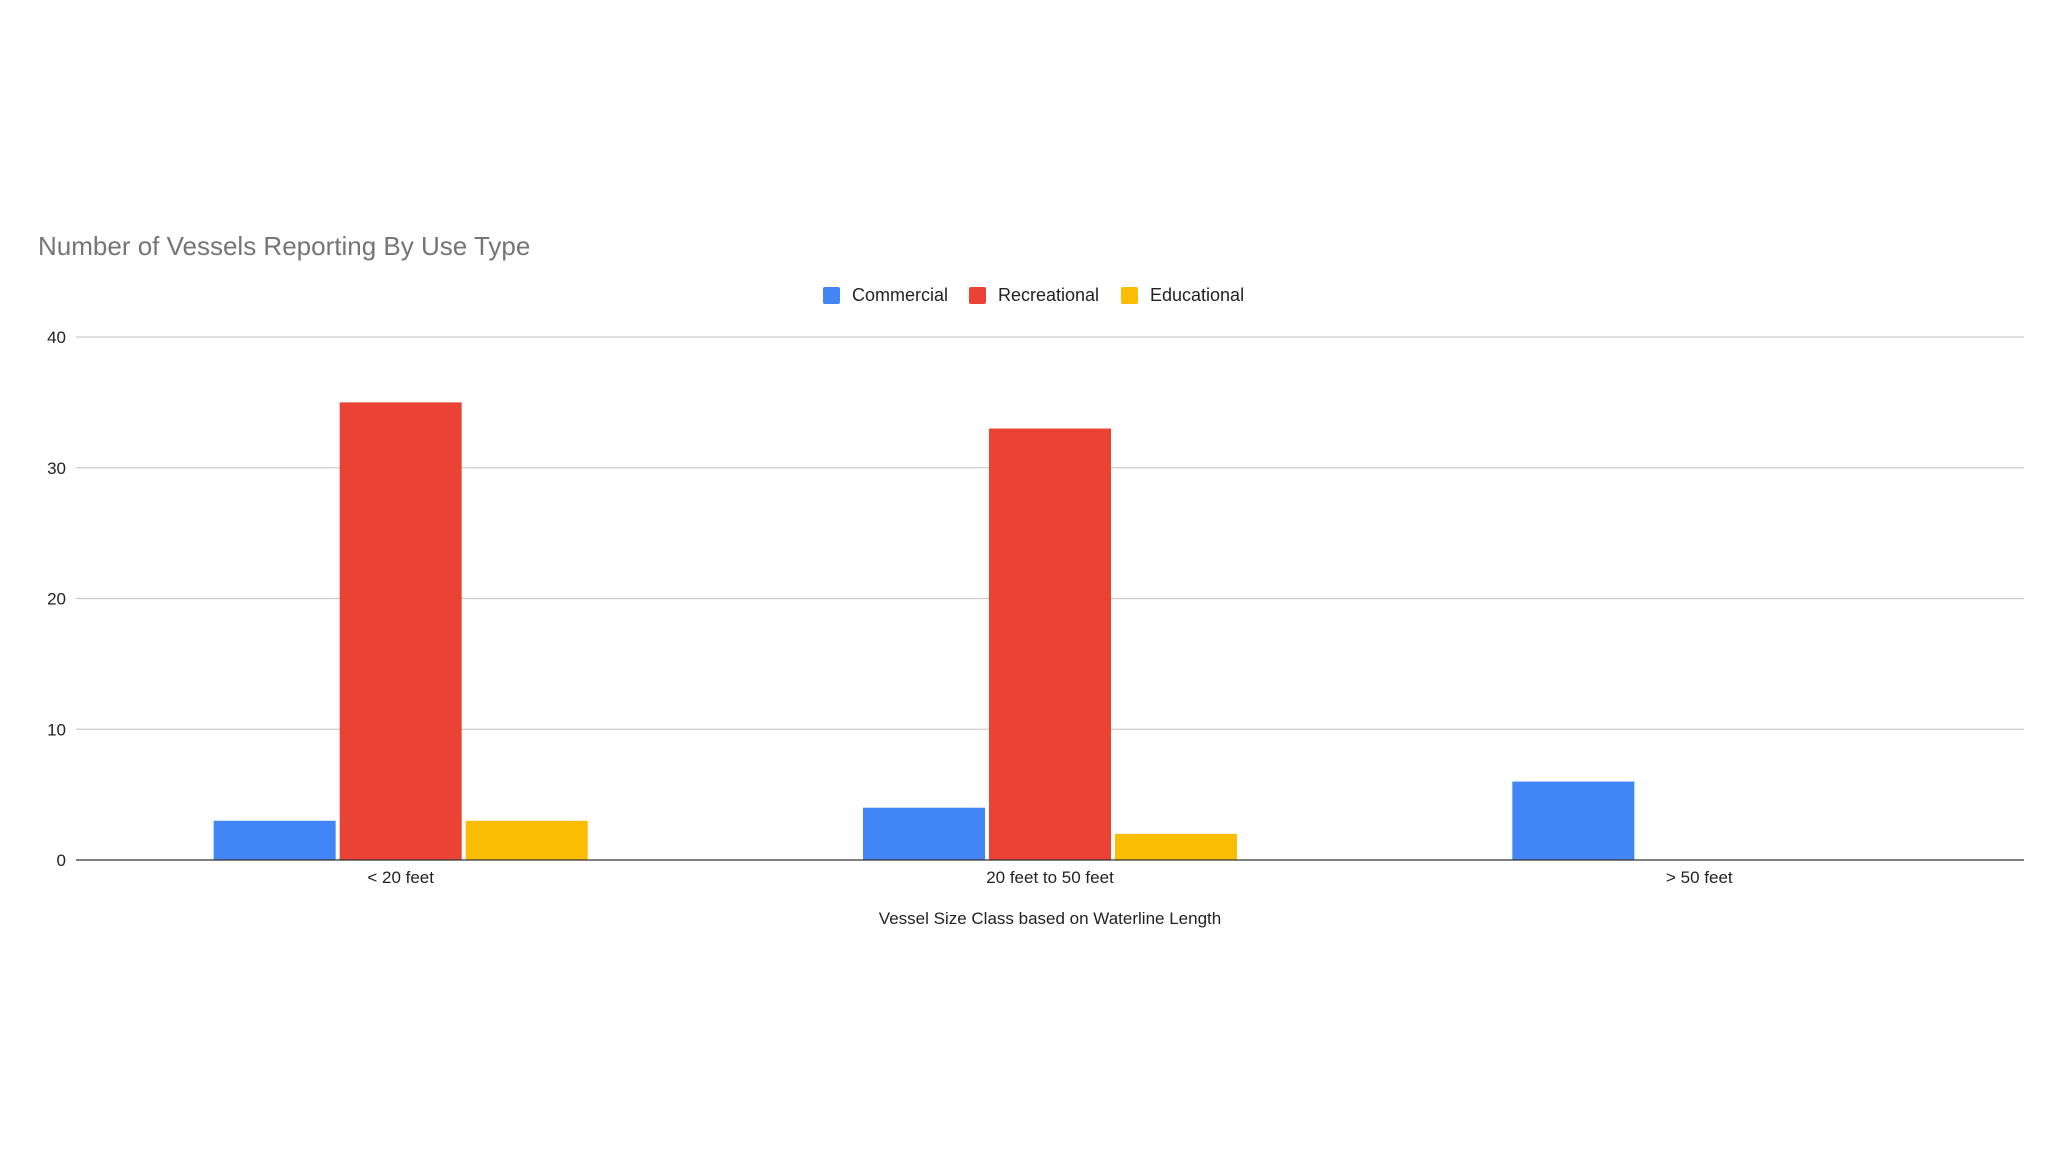  Describe the element at coordinates (1197, 295) in the screenshot. I see `legend-label-educational: Educational` at that location.